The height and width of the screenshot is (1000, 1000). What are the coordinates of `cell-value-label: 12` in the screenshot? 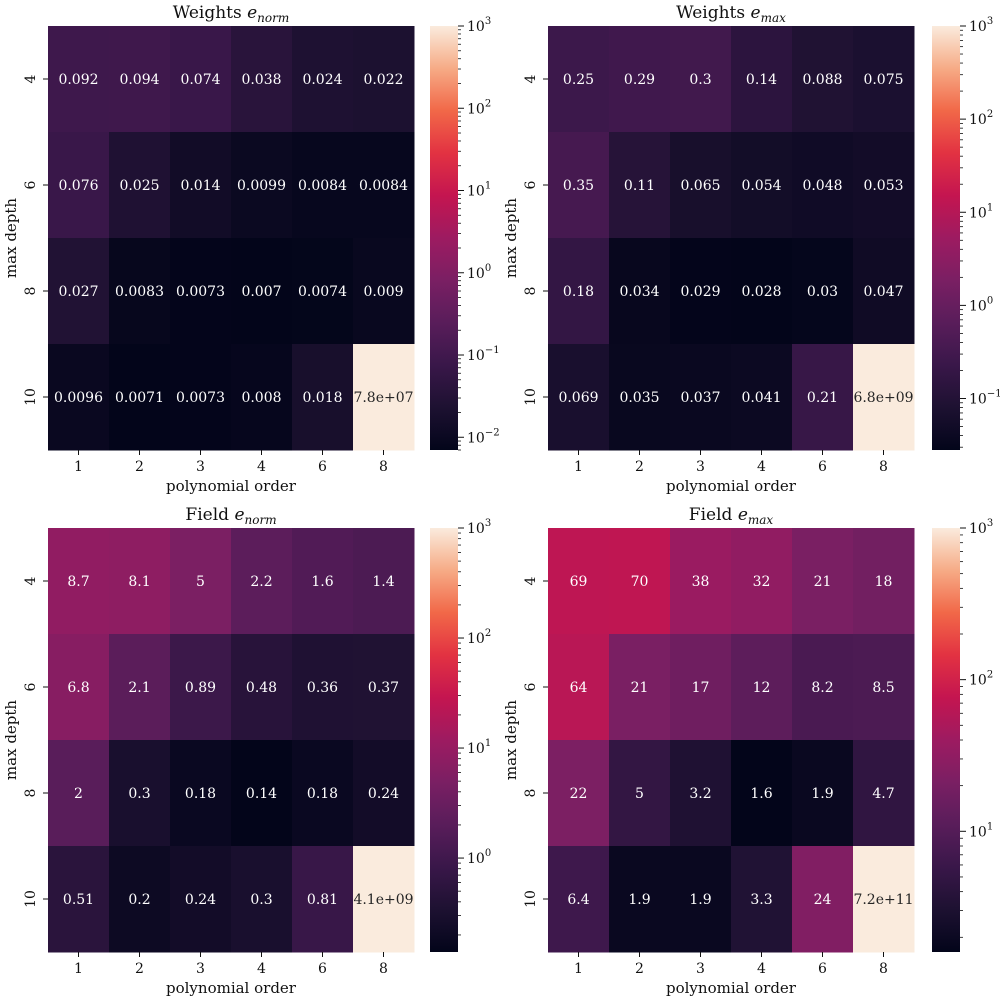 It's located at (762, 688).